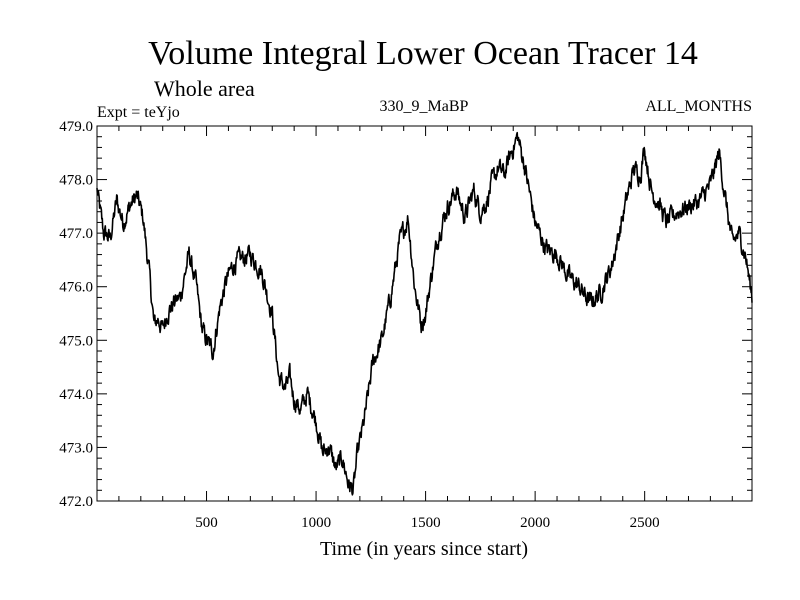  Describe the element at coordinates (76, 314) in the screenshot. I see `y-axis-tick-labels: 472.0 473.0 474.0 475.0 476.0 477.0 478.0 479.0` at that location.